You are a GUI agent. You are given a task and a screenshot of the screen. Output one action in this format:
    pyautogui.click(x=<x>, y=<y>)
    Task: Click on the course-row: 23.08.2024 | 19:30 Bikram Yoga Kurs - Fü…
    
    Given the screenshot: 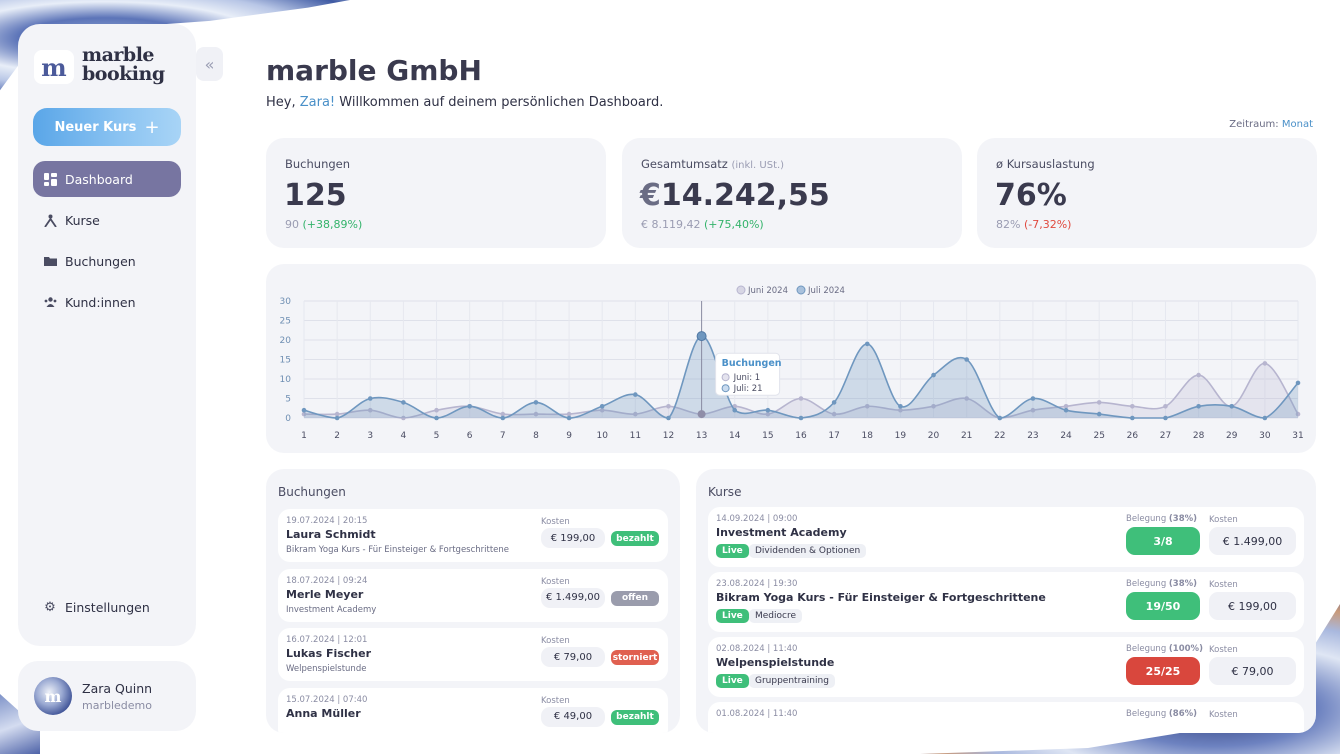 What is the action you would take?
    pyautogui.click(x=1006, y=602)
    